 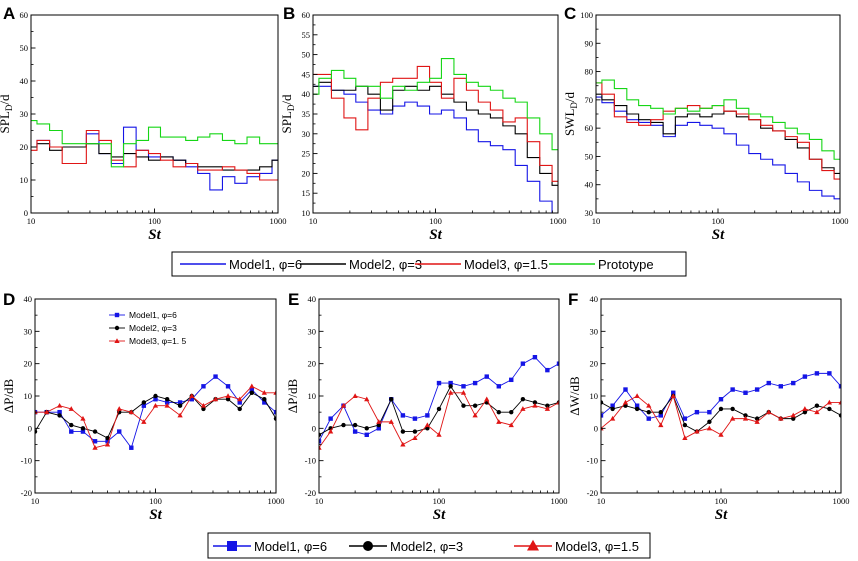 I want to click on series-markers-m3, so click(x=439, y=420).